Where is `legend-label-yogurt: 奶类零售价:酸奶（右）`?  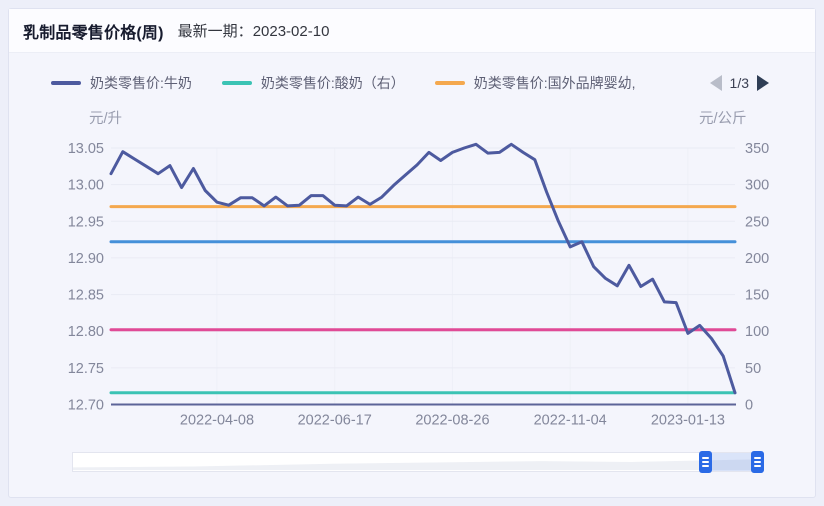
legend-label-yogurt: 奶类零售价:酸奶（右） is located at coordinates (332, 83).